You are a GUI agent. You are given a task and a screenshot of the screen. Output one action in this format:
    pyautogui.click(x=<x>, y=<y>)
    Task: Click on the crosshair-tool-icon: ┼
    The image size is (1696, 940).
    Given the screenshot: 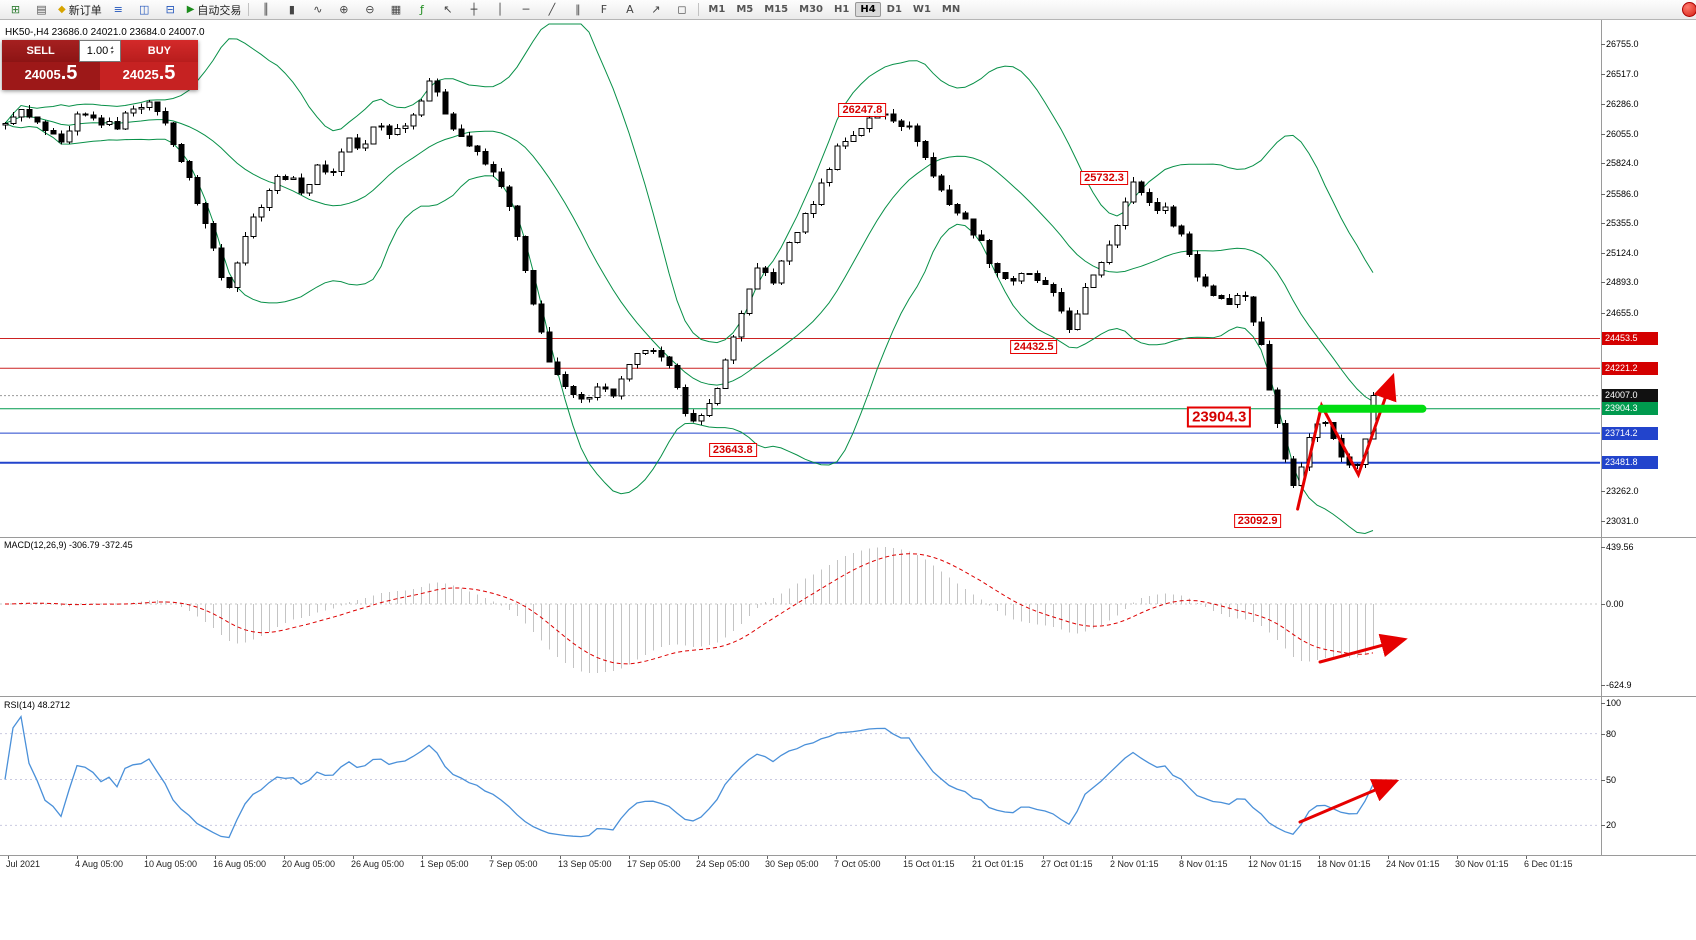 What is the action you would take?
    pyautogui.click(x=474, y=9)
    